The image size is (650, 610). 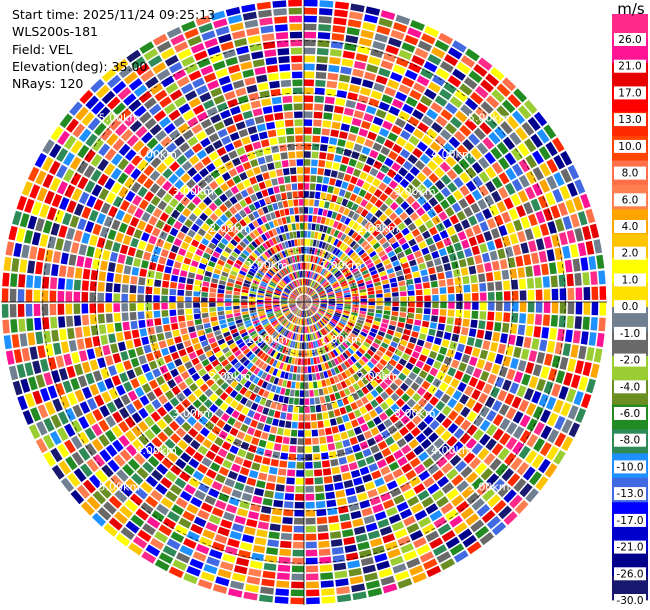 I want to click on range-ring-label: 3.00km, so click(x=415, y=191).